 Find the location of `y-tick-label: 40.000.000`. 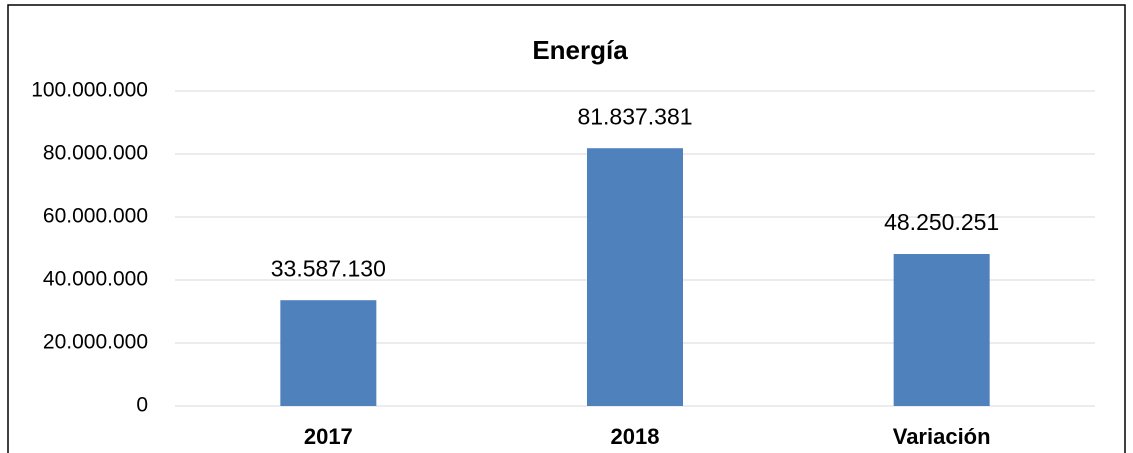

y-tick-label: 40.000.000 is located at coordinates (95, 279).